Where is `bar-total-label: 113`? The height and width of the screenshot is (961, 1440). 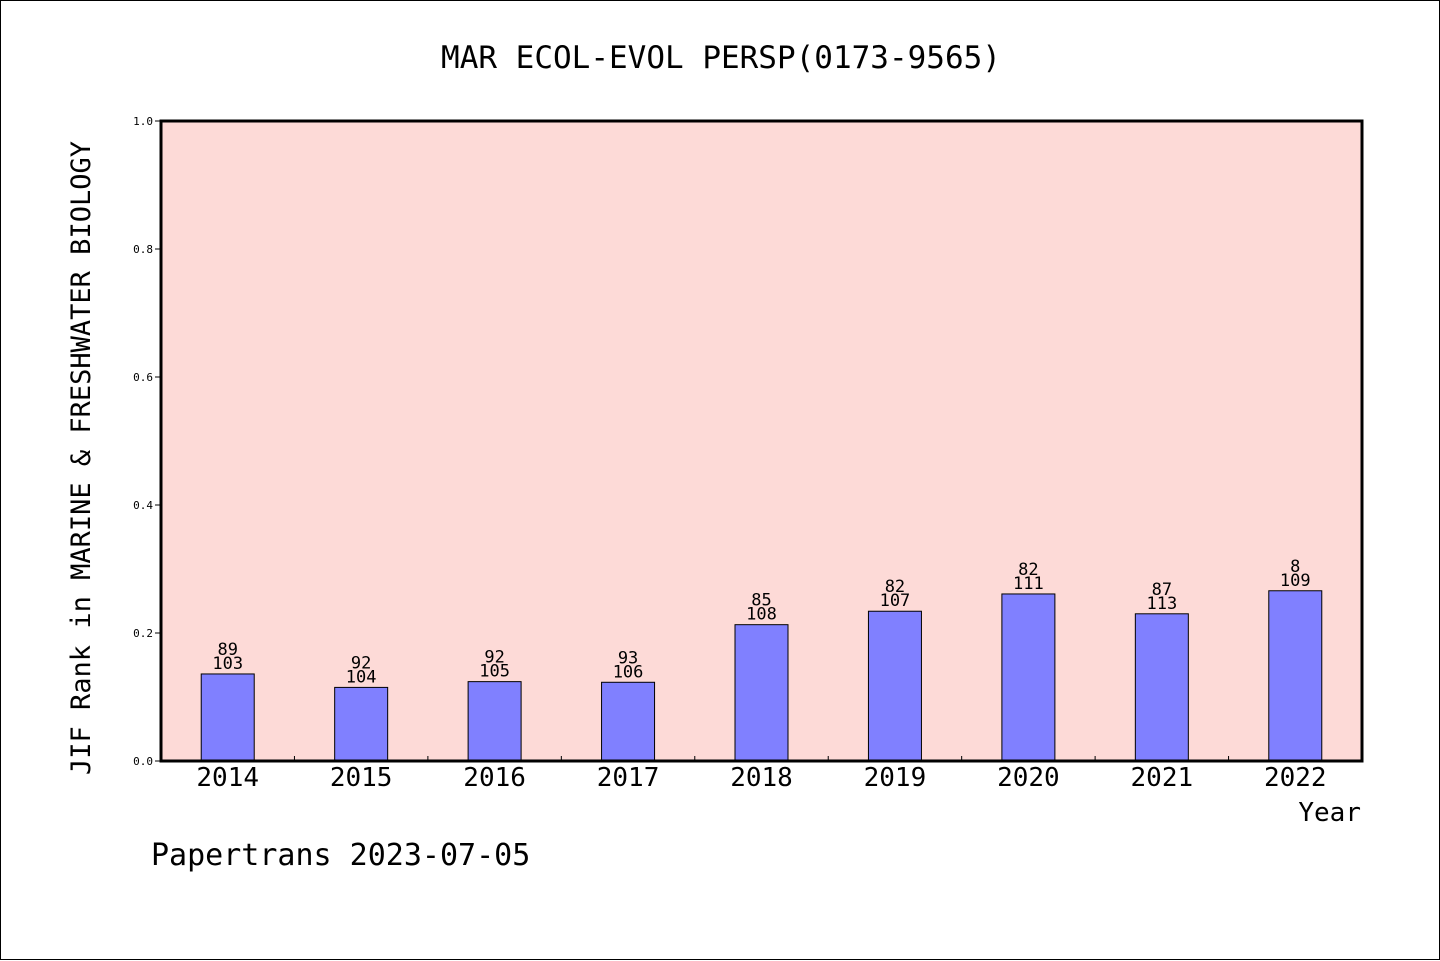 bar-total-label: 113 is located at coordinates (1161, 604).